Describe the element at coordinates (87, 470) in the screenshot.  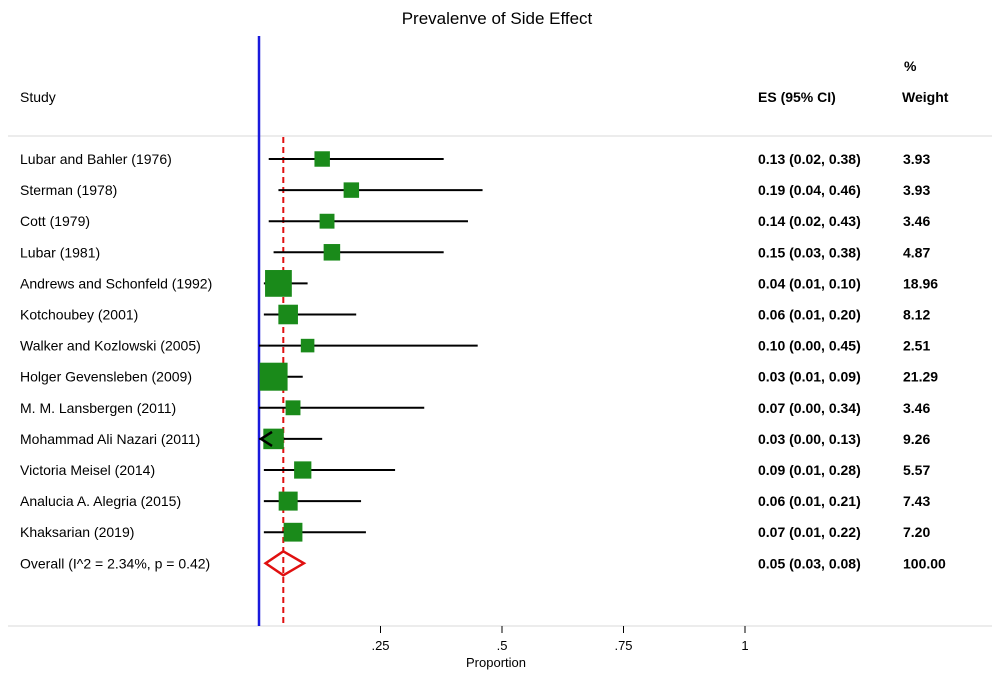
I see `study-name: Victoria Meisel (2014)` at that location.